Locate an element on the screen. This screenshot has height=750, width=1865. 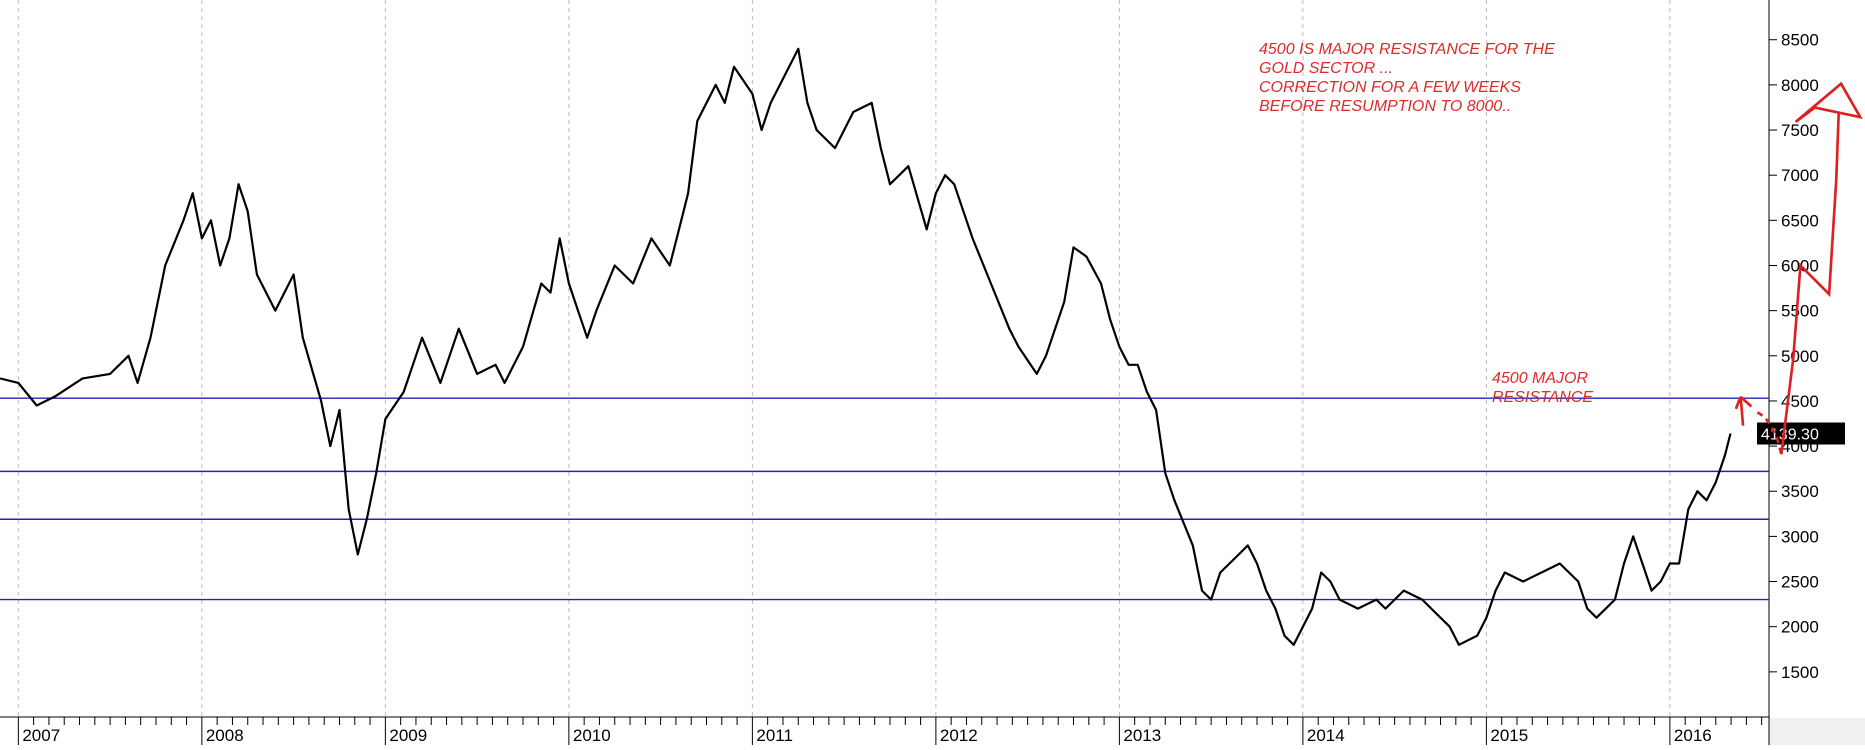
hand-drawn-arrow is located at coordinates (1798, 268).